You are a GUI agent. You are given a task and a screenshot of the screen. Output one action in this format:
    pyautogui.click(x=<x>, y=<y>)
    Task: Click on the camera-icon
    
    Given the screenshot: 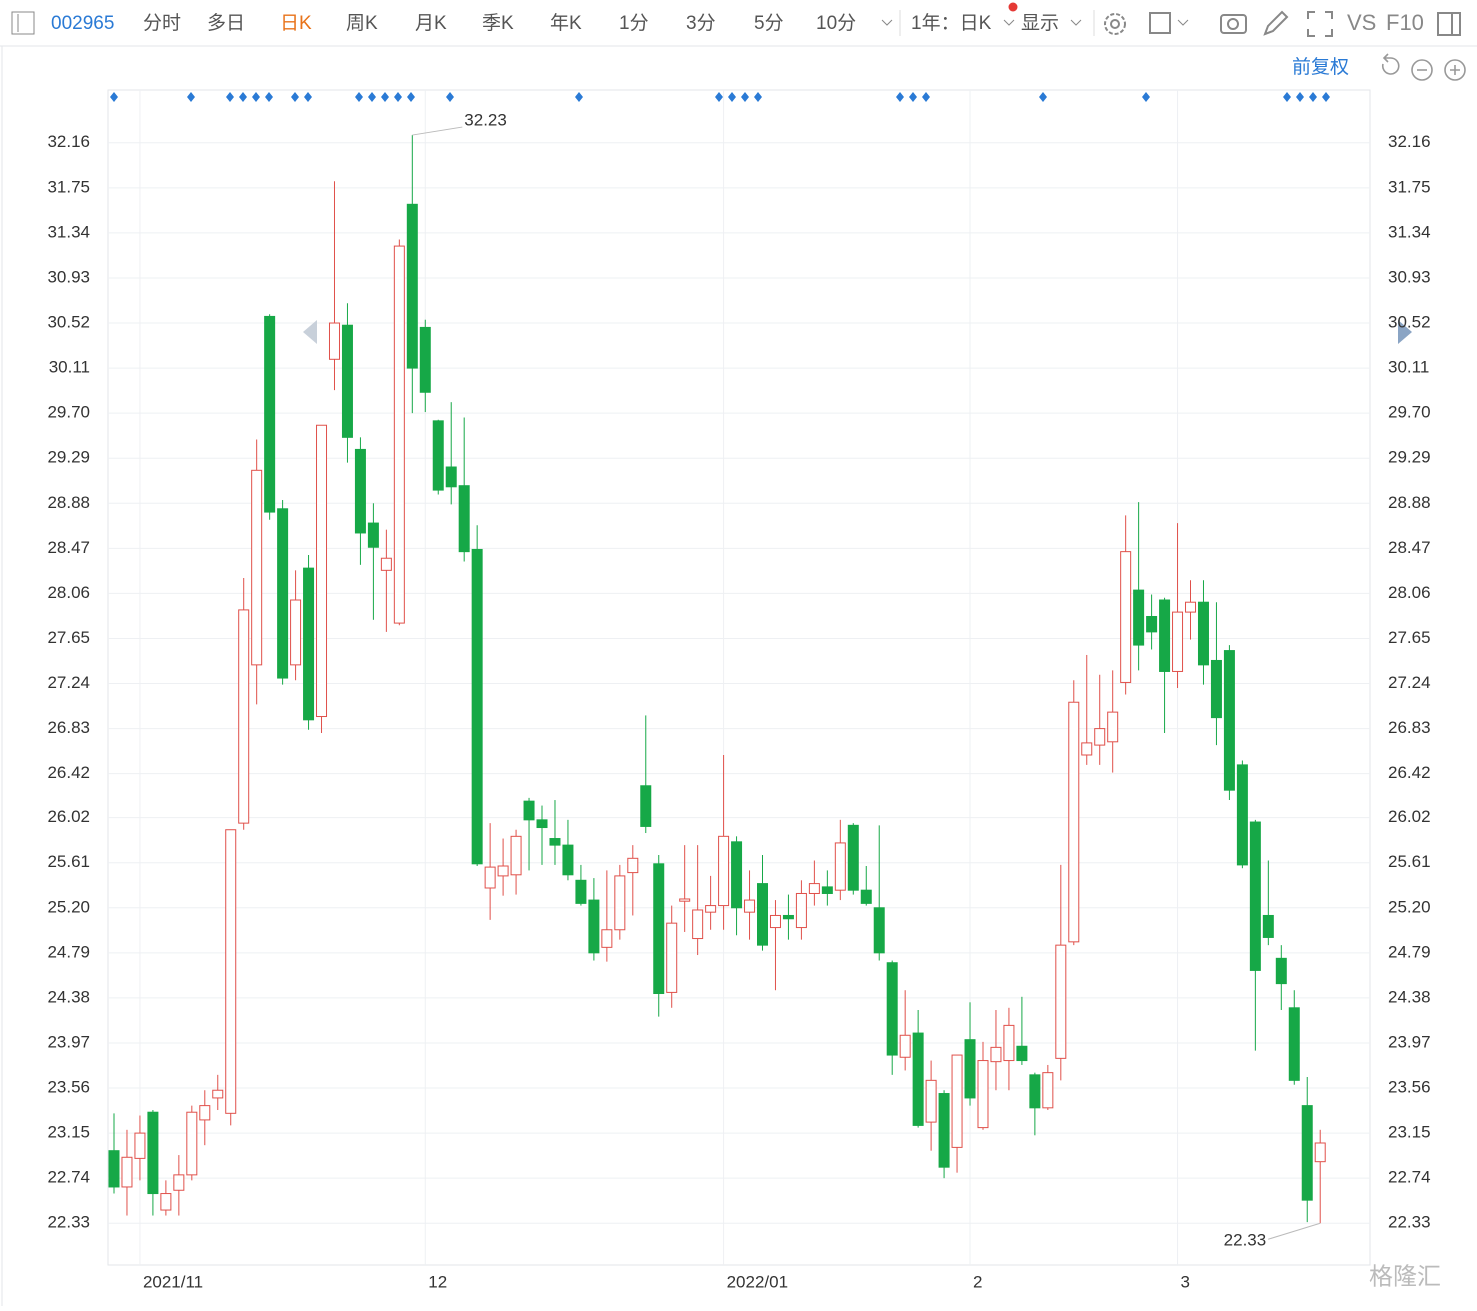 What is the action you would take?
    pyautogui.click(x=1233, y=24)
    